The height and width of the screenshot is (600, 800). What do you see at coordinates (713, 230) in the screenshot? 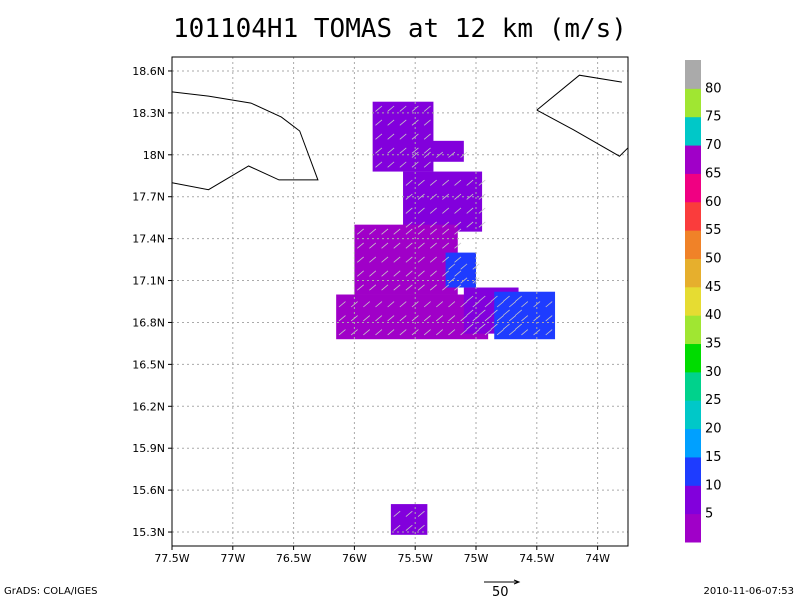
I see `colorbar-label: 55` at bounding box center [713, 230].